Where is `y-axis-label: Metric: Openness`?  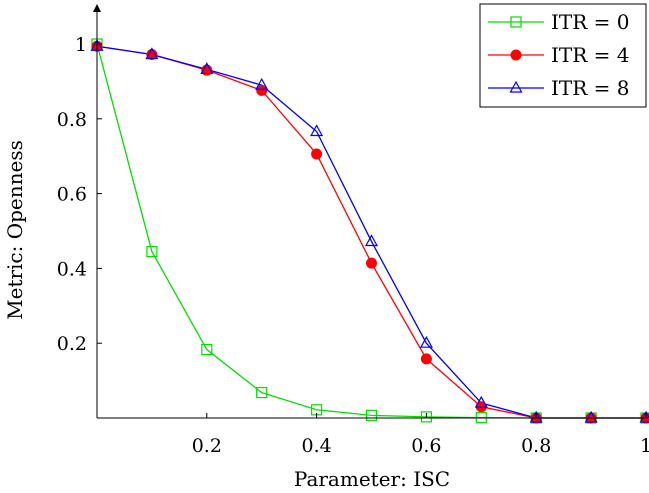 y-axis-label: Metric: Openness is located at coordinates (15, 230).